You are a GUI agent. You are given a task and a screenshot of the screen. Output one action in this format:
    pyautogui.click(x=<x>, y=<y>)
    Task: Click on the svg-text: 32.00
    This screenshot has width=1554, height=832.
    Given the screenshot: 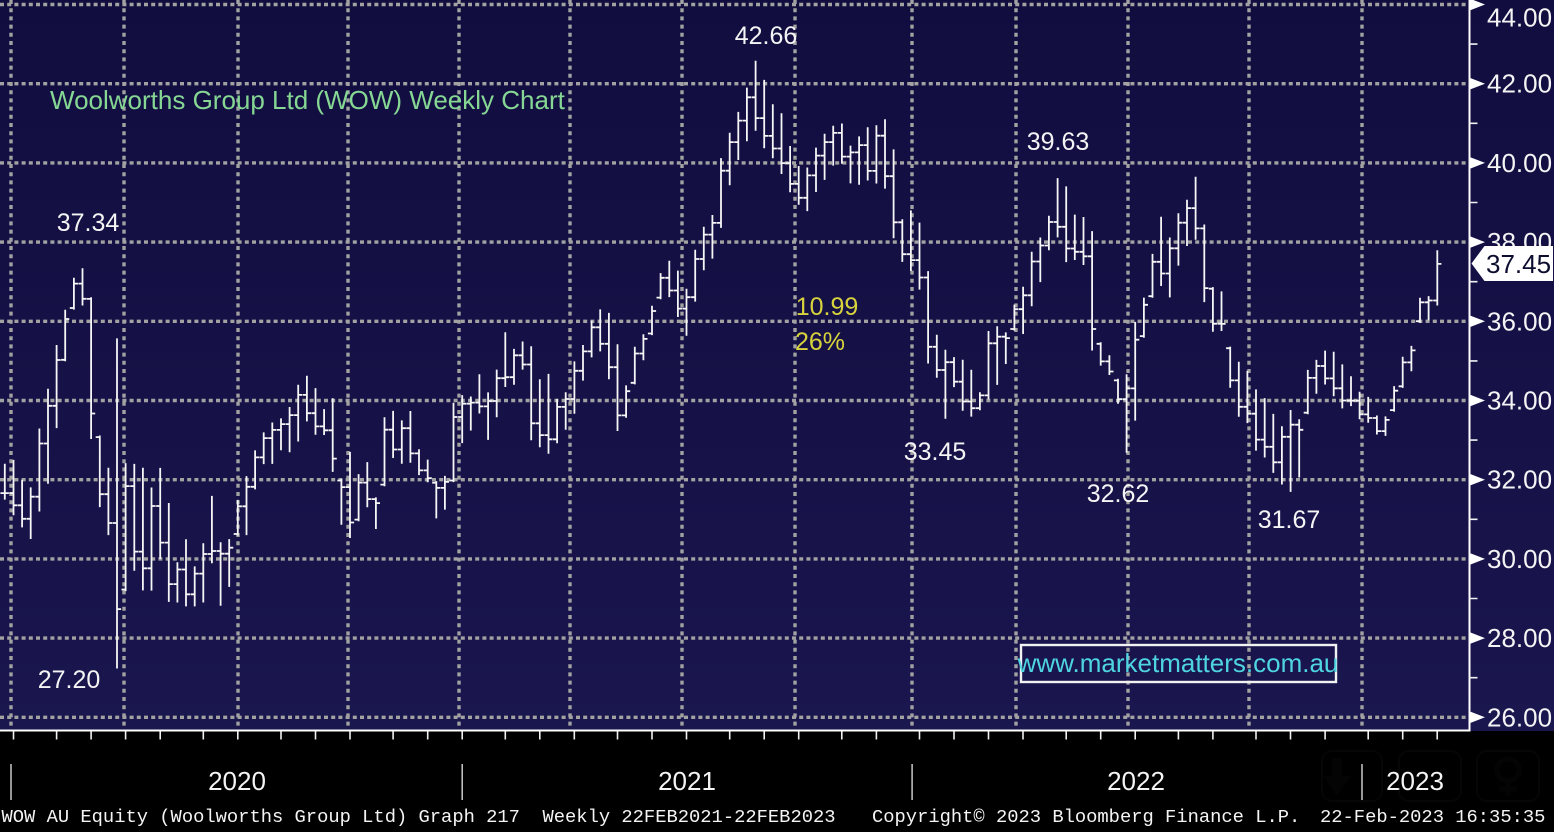 What is the action you would take?
    pyautogui.click(x=1519, y=480)
    